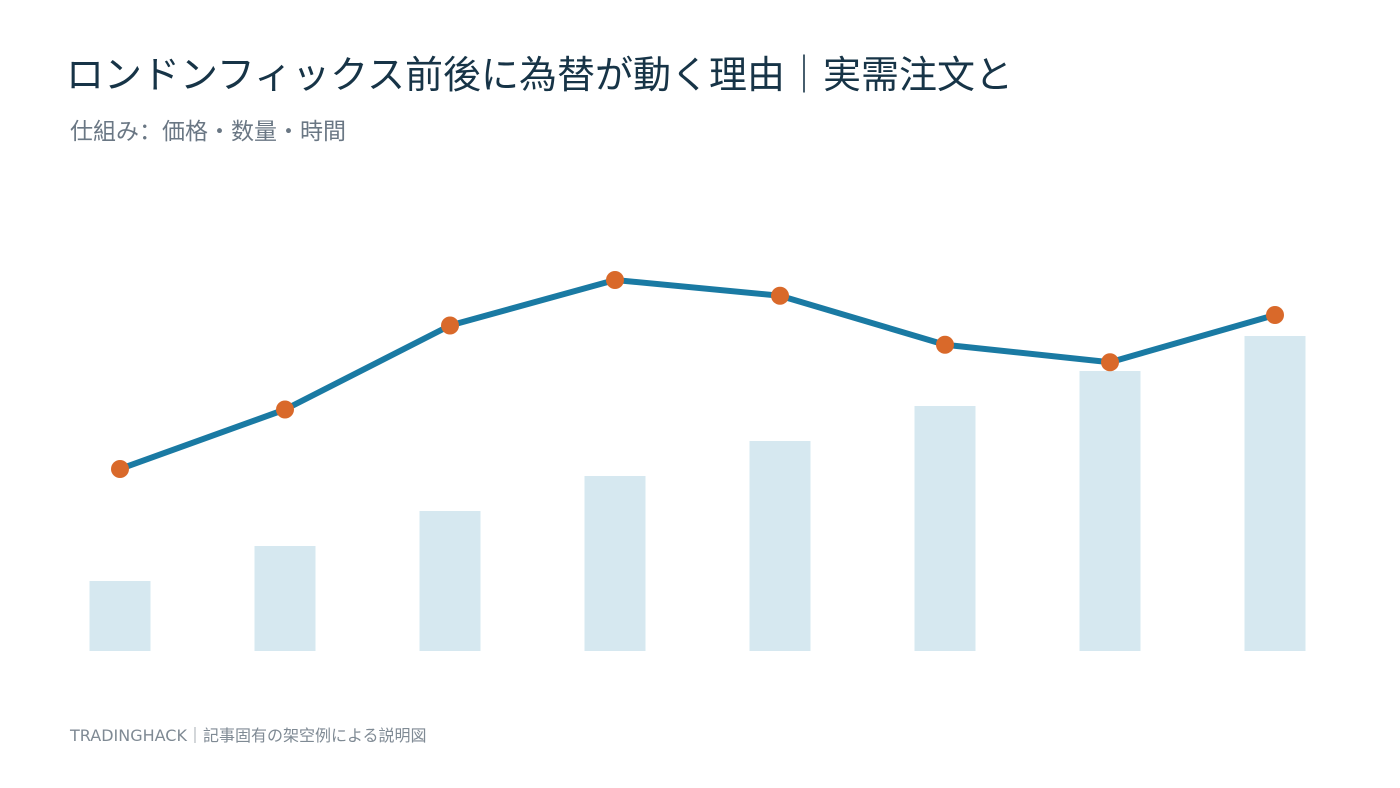  What do you see at coordinates (248, 735) in the screenshot?
I see `source-note: TRADINGHACK｜記事固有の架空例による説明図` at bounding box center [248, 735].